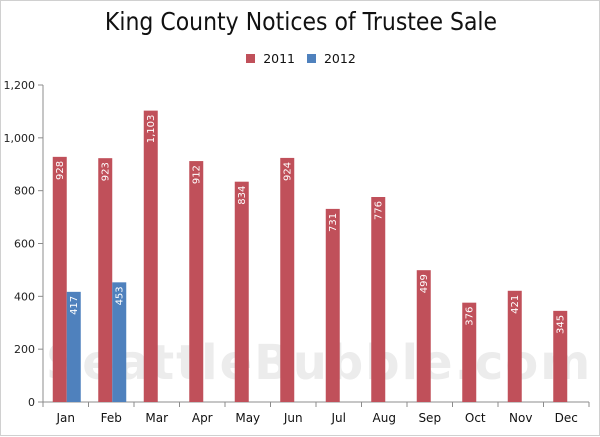 The height and width of the screenshot is (437, 600). What do you see at coordinates (202, 418) in the screenshot?
I see `x-tick-label-apr: Apr` at bounding box center [202, 418].